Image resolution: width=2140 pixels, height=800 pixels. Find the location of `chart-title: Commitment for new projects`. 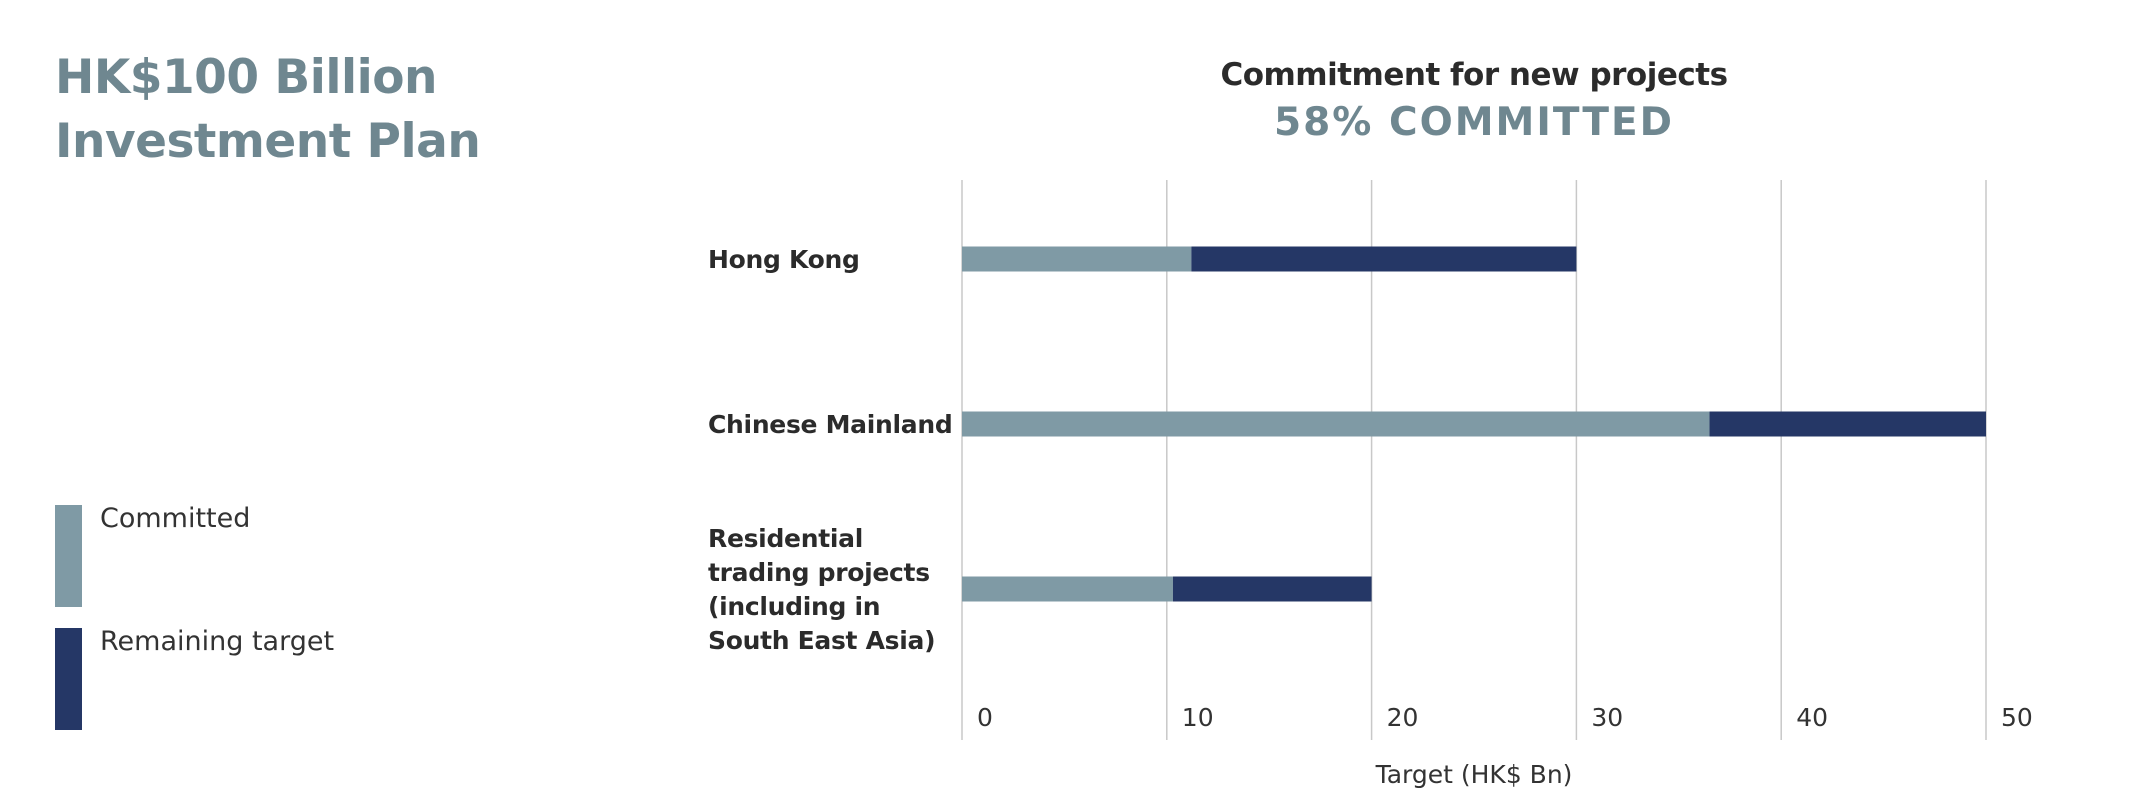

chart-title: Commitment for new projects is located at coordinates (1473, 75).